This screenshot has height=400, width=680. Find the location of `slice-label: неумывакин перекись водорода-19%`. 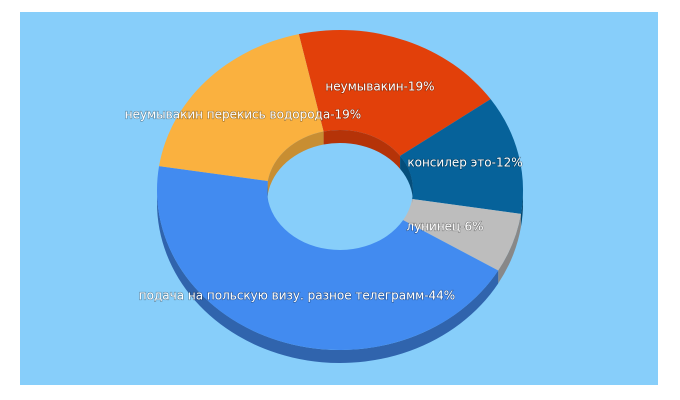

slice-label: неумывакин перекись водорода-19% is located at coordinates (243, 115).